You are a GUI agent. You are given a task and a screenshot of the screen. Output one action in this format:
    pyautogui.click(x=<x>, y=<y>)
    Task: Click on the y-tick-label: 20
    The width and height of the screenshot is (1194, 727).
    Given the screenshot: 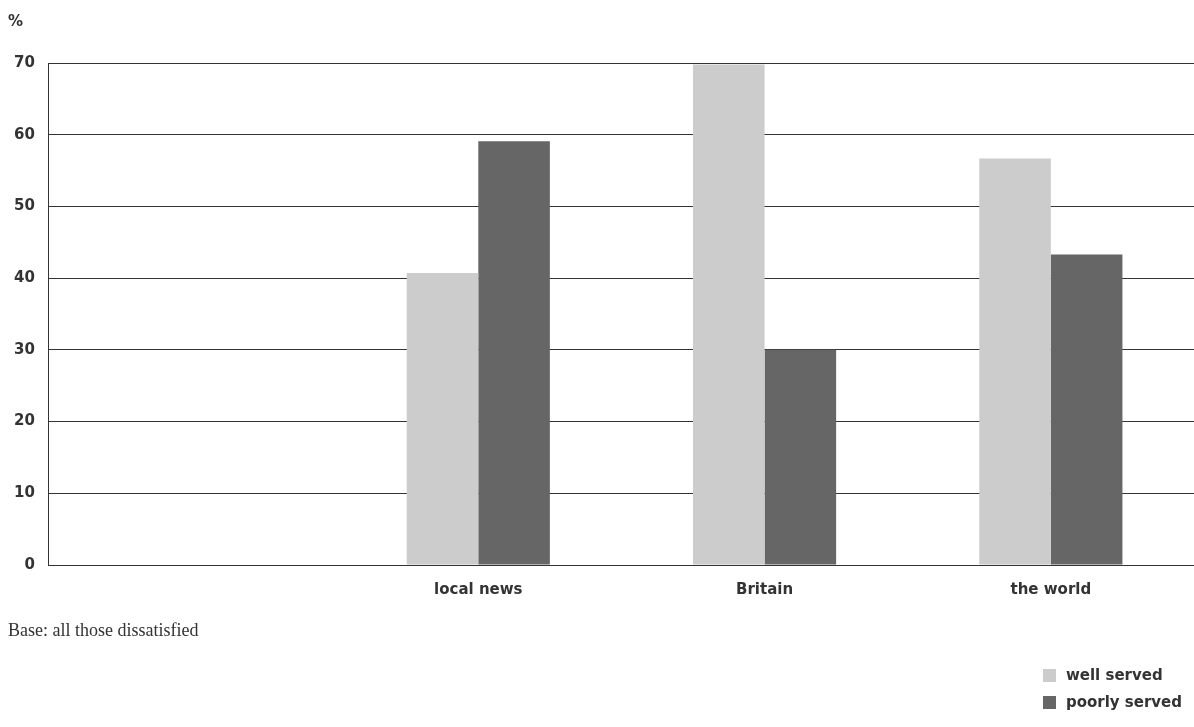 What is the action you would take?
    pyautogui.click(x=24, y=420)
    